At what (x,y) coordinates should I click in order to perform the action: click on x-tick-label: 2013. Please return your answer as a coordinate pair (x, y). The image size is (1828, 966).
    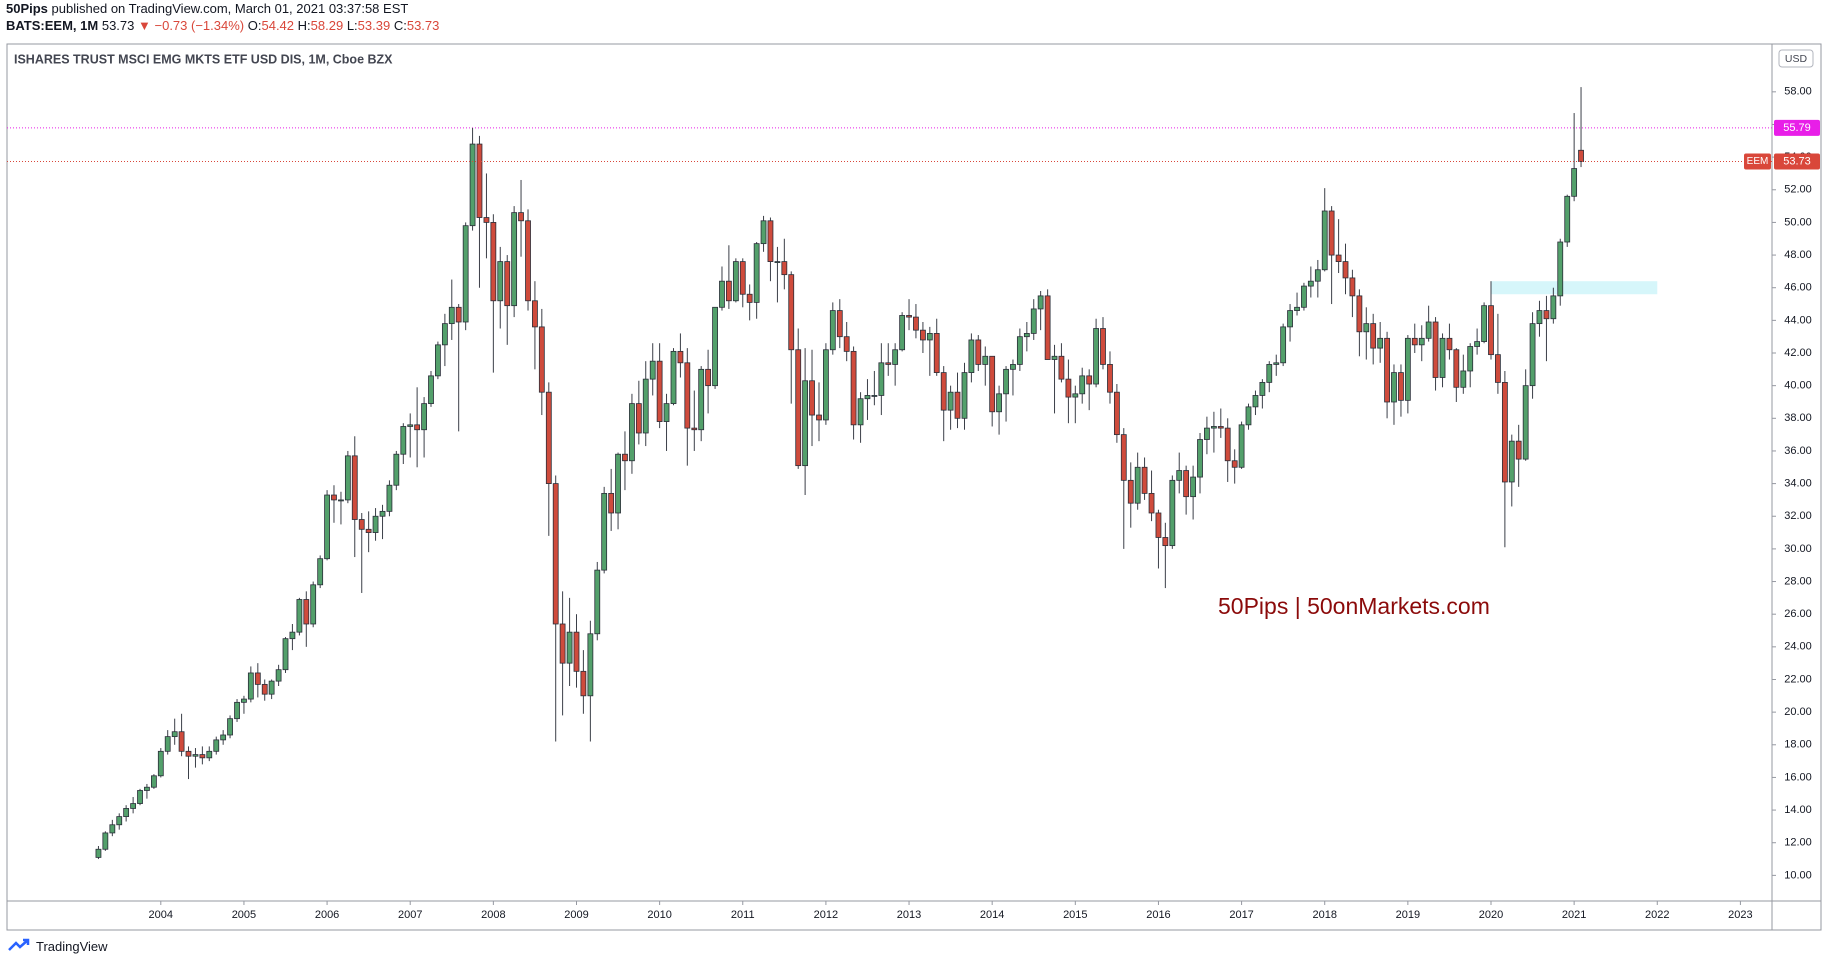
    Looking at the image, I should click on (909, 915).